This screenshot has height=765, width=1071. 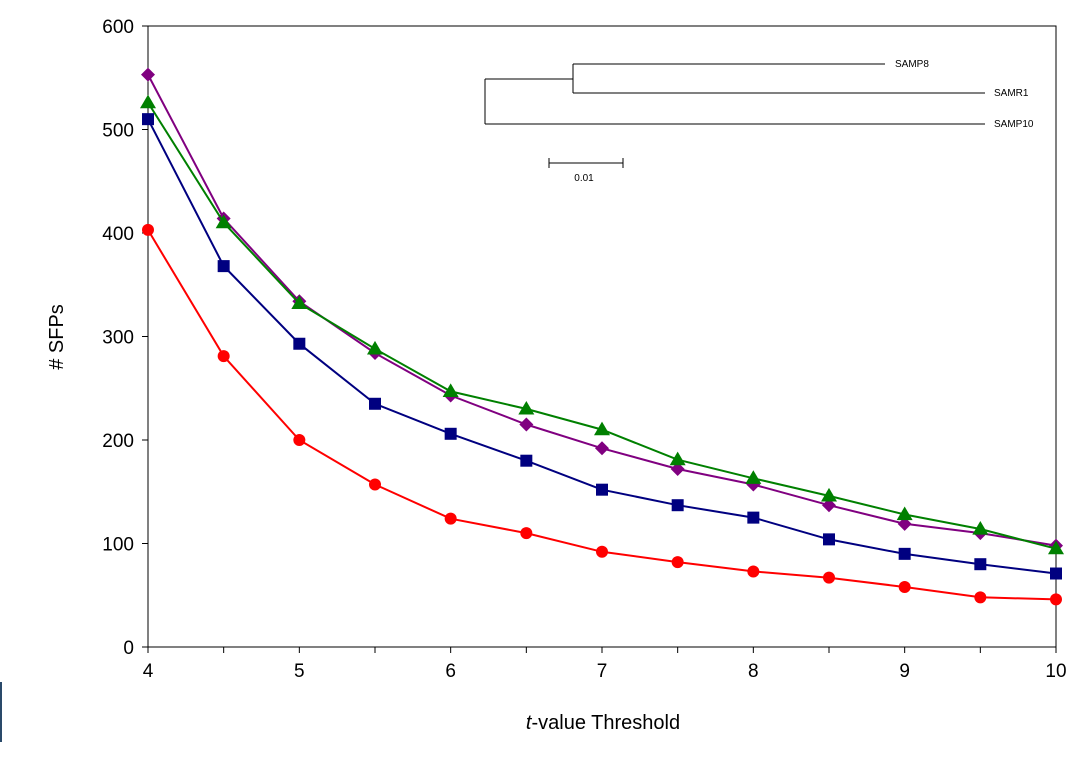 I want to click on x-tick-label: 7, so click(x=602, y=671).